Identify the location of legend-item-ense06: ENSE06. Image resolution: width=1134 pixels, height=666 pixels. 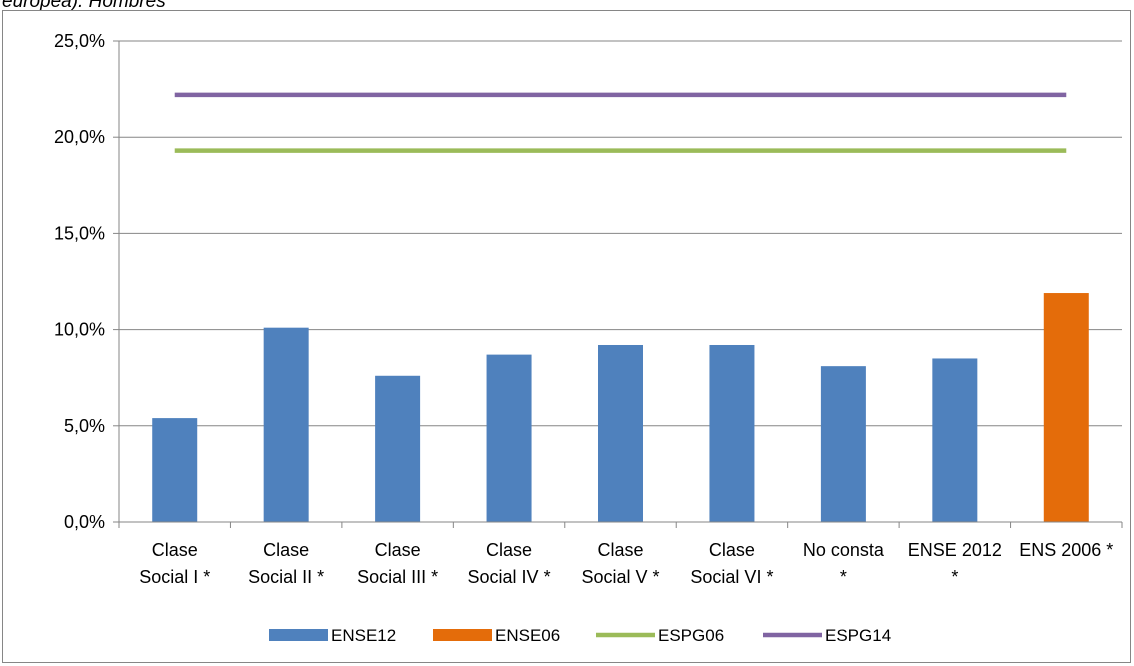
(496, 635).